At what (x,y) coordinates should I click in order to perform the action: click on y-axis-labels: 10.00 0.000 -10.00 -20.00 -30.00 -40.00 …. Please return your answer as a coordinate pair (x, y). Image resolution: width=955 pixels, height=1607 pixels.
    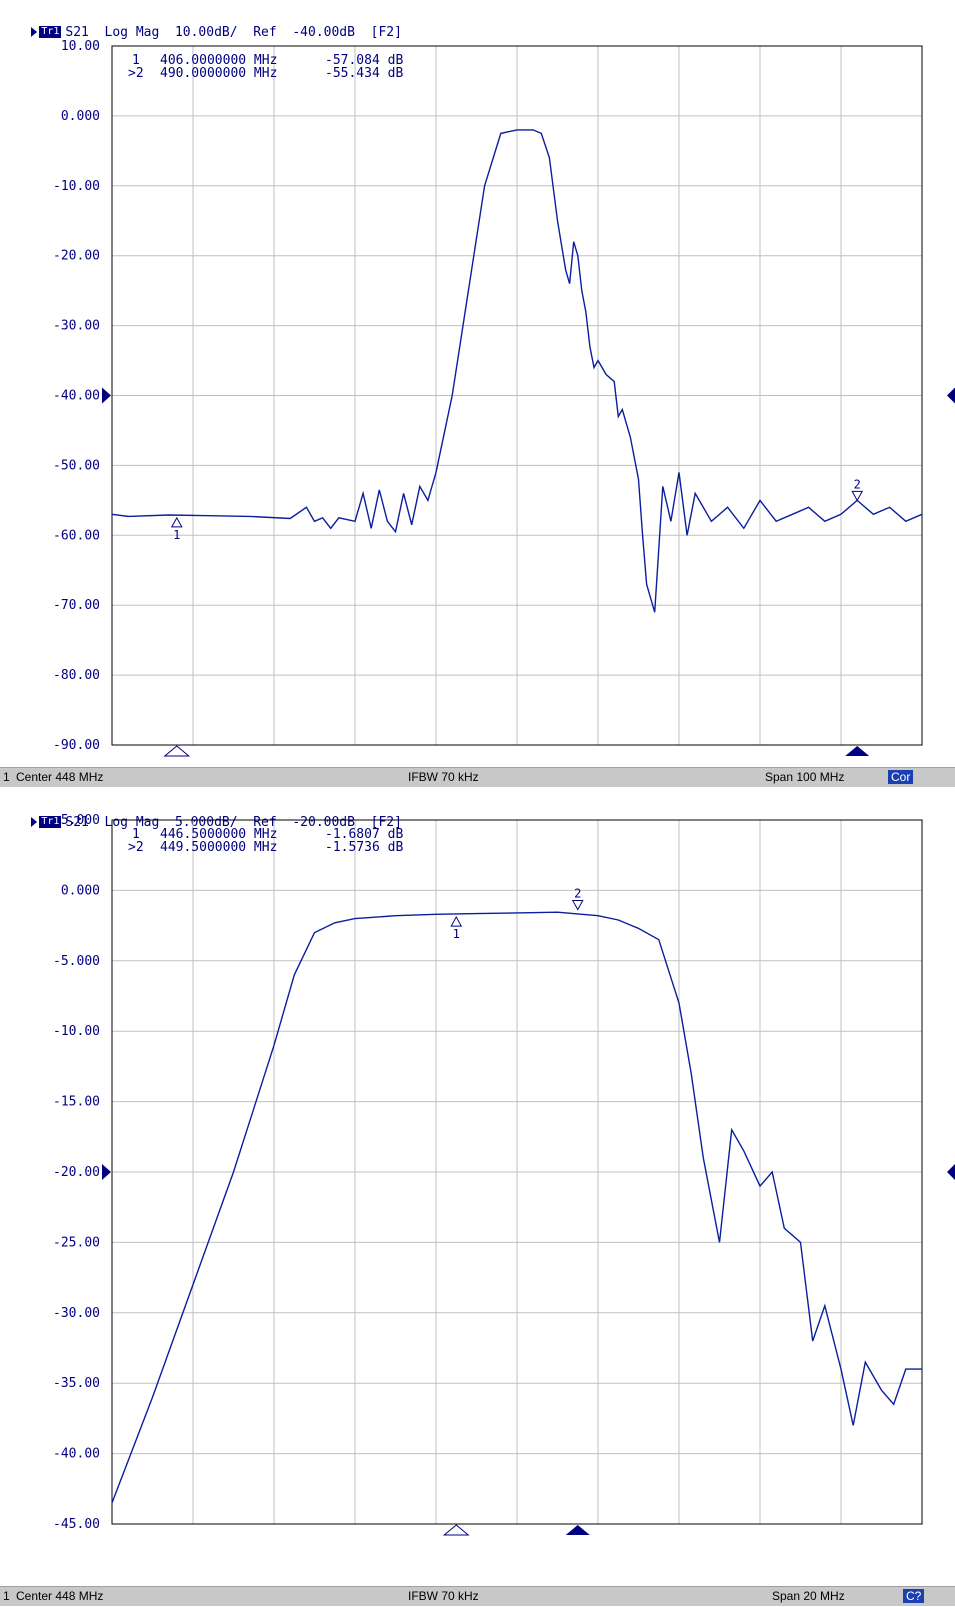
    Looking at the image, I should click on (76, 396).